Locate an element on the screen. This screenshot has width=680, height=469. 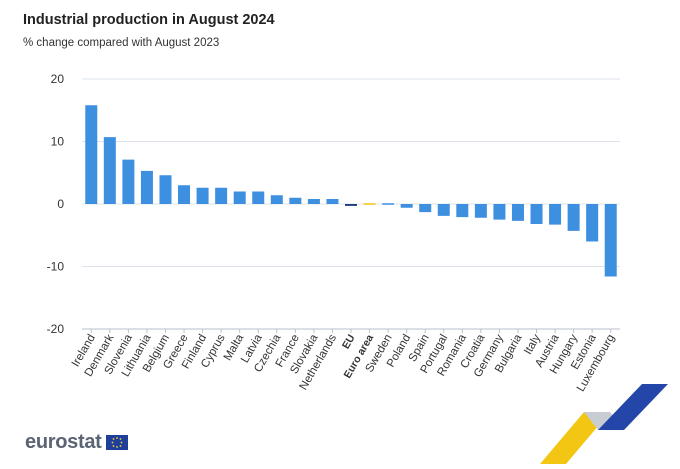
bar-slovenia is located at coordinates (128, 181).